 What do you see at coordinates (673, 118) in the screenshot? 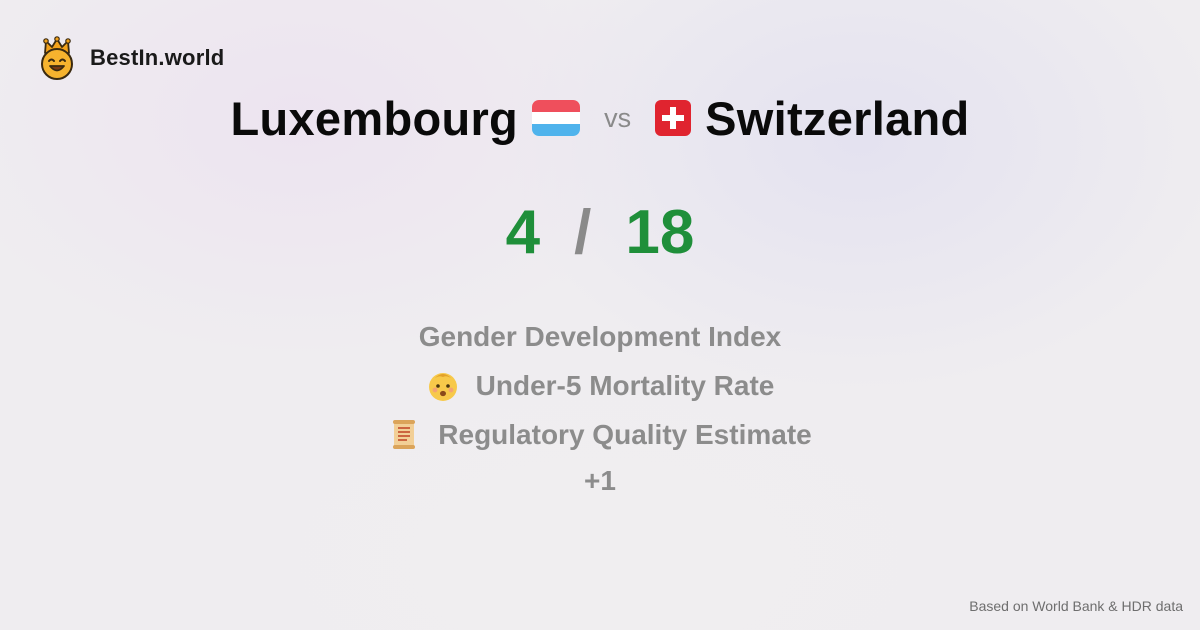
I see `switzerland-flag-icon` at bounding box center [673, 118].